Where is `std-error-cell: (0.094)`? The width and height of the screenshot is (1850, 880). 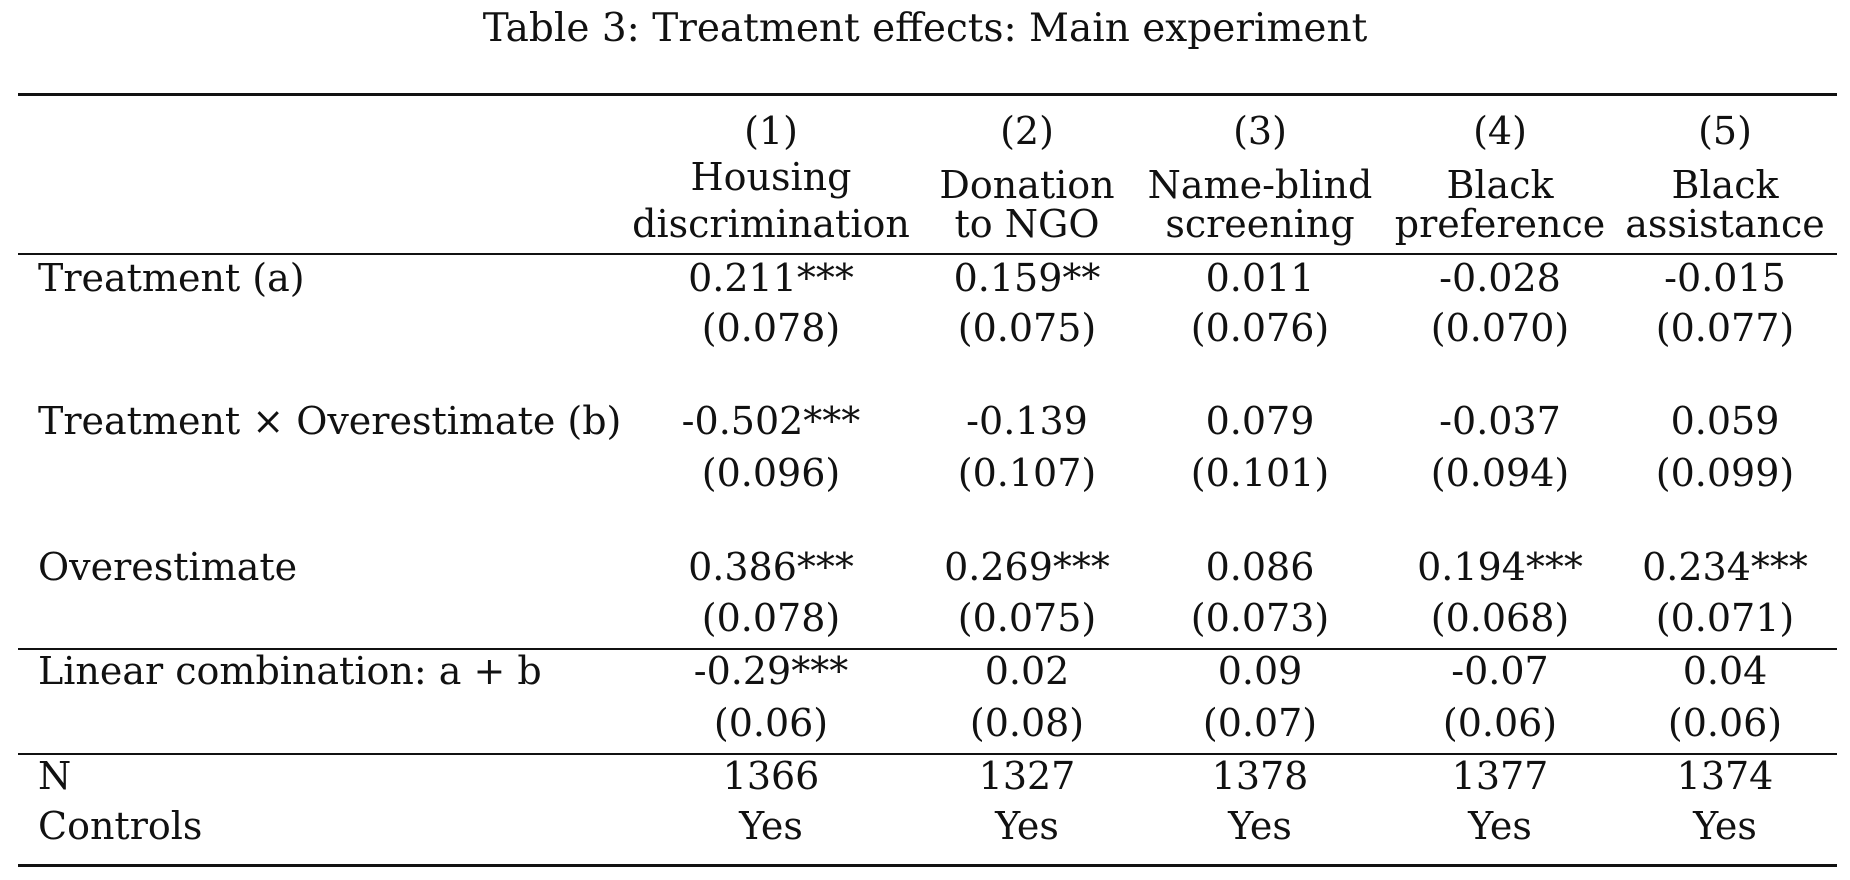 std-error-cell: (0.094) is located at coordinates (1500, 473).